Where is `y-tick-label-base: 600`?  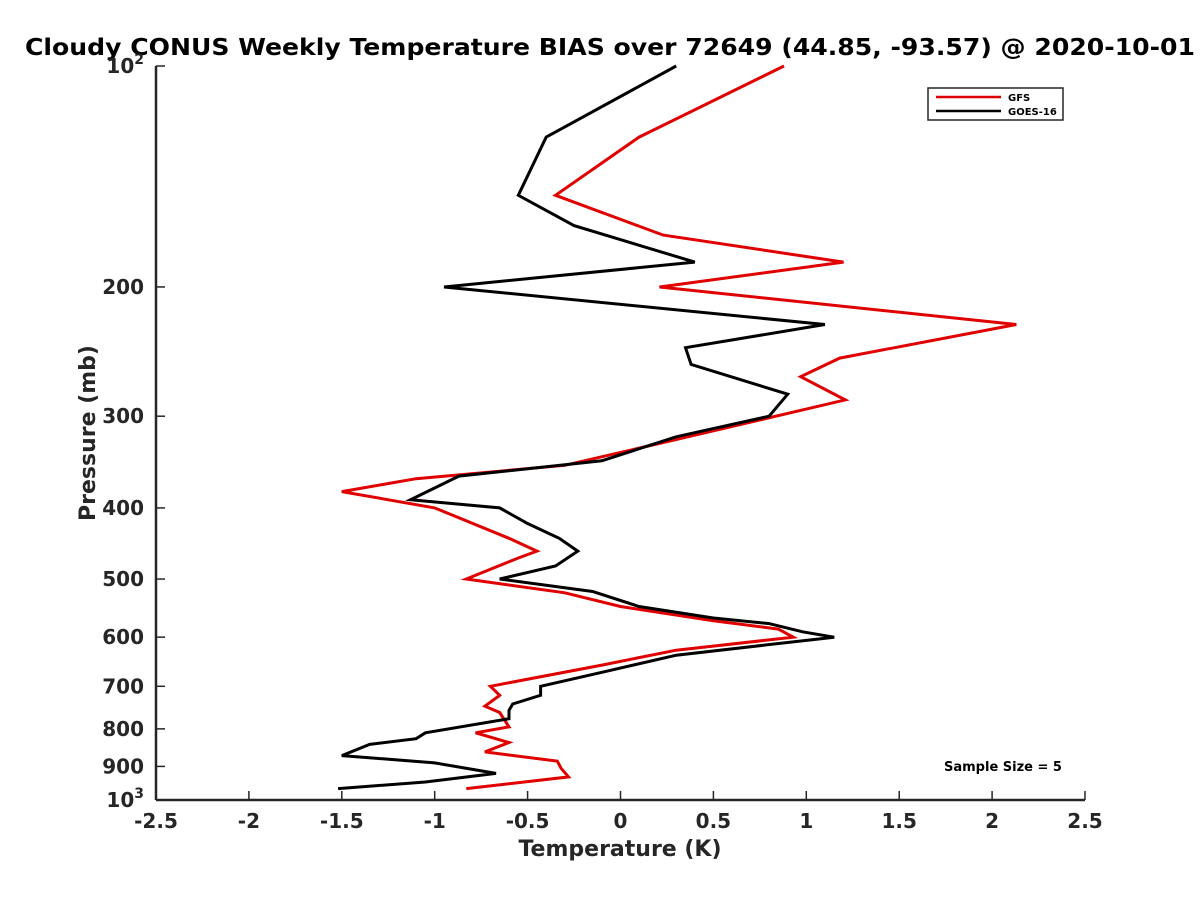
y-tick-label-base: 600 is located at coordinates (123, 637).